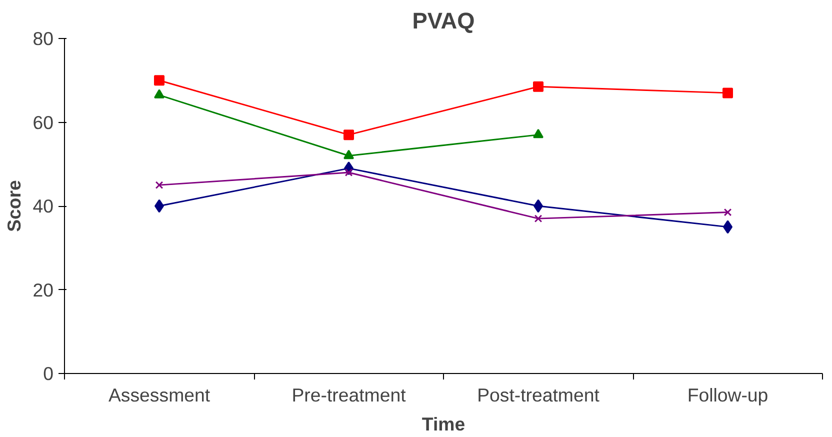 This screenshot has width=832, height=437. What do you see at coordinates (727, 395) in the screenshot?
I see `x-tick-label: Follow-up` at bounding box center [727, 395].